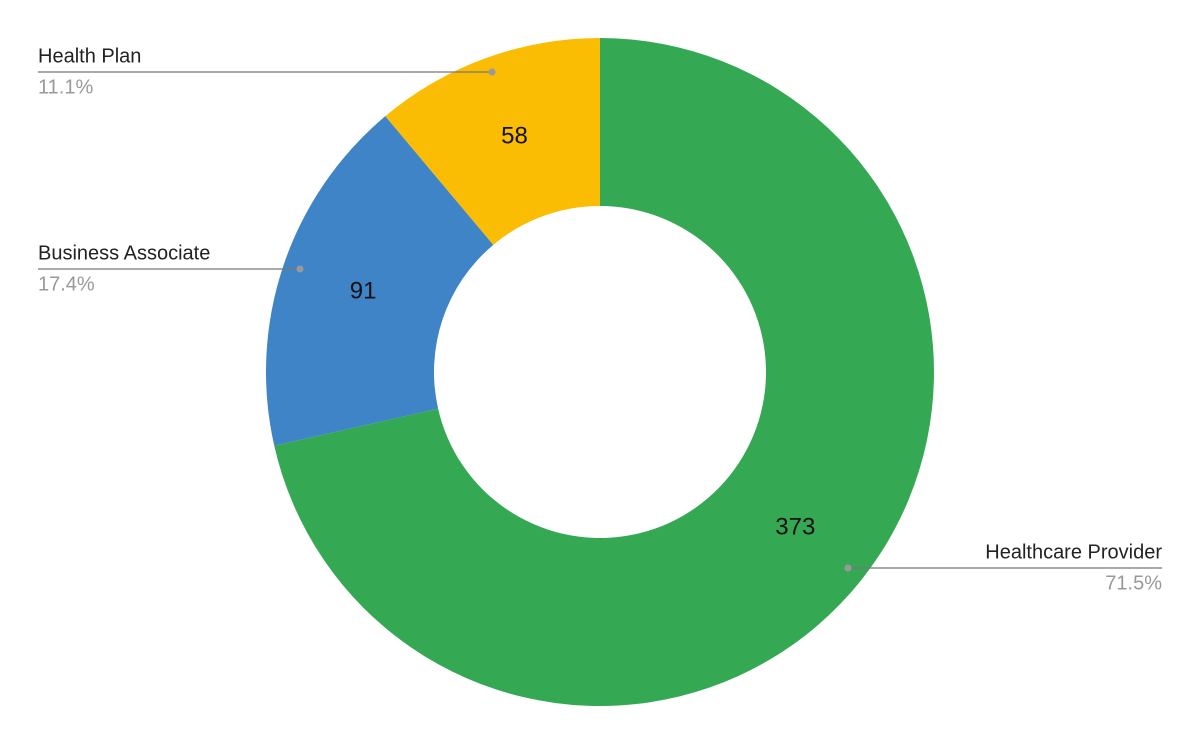 Image resolution: width=1200 pixels, height=742 pixels. What do you see at coordinates (1133, 583) in the screenshot?
I see `slice-percent: 71.5%` at bounding box center [1133, 583].